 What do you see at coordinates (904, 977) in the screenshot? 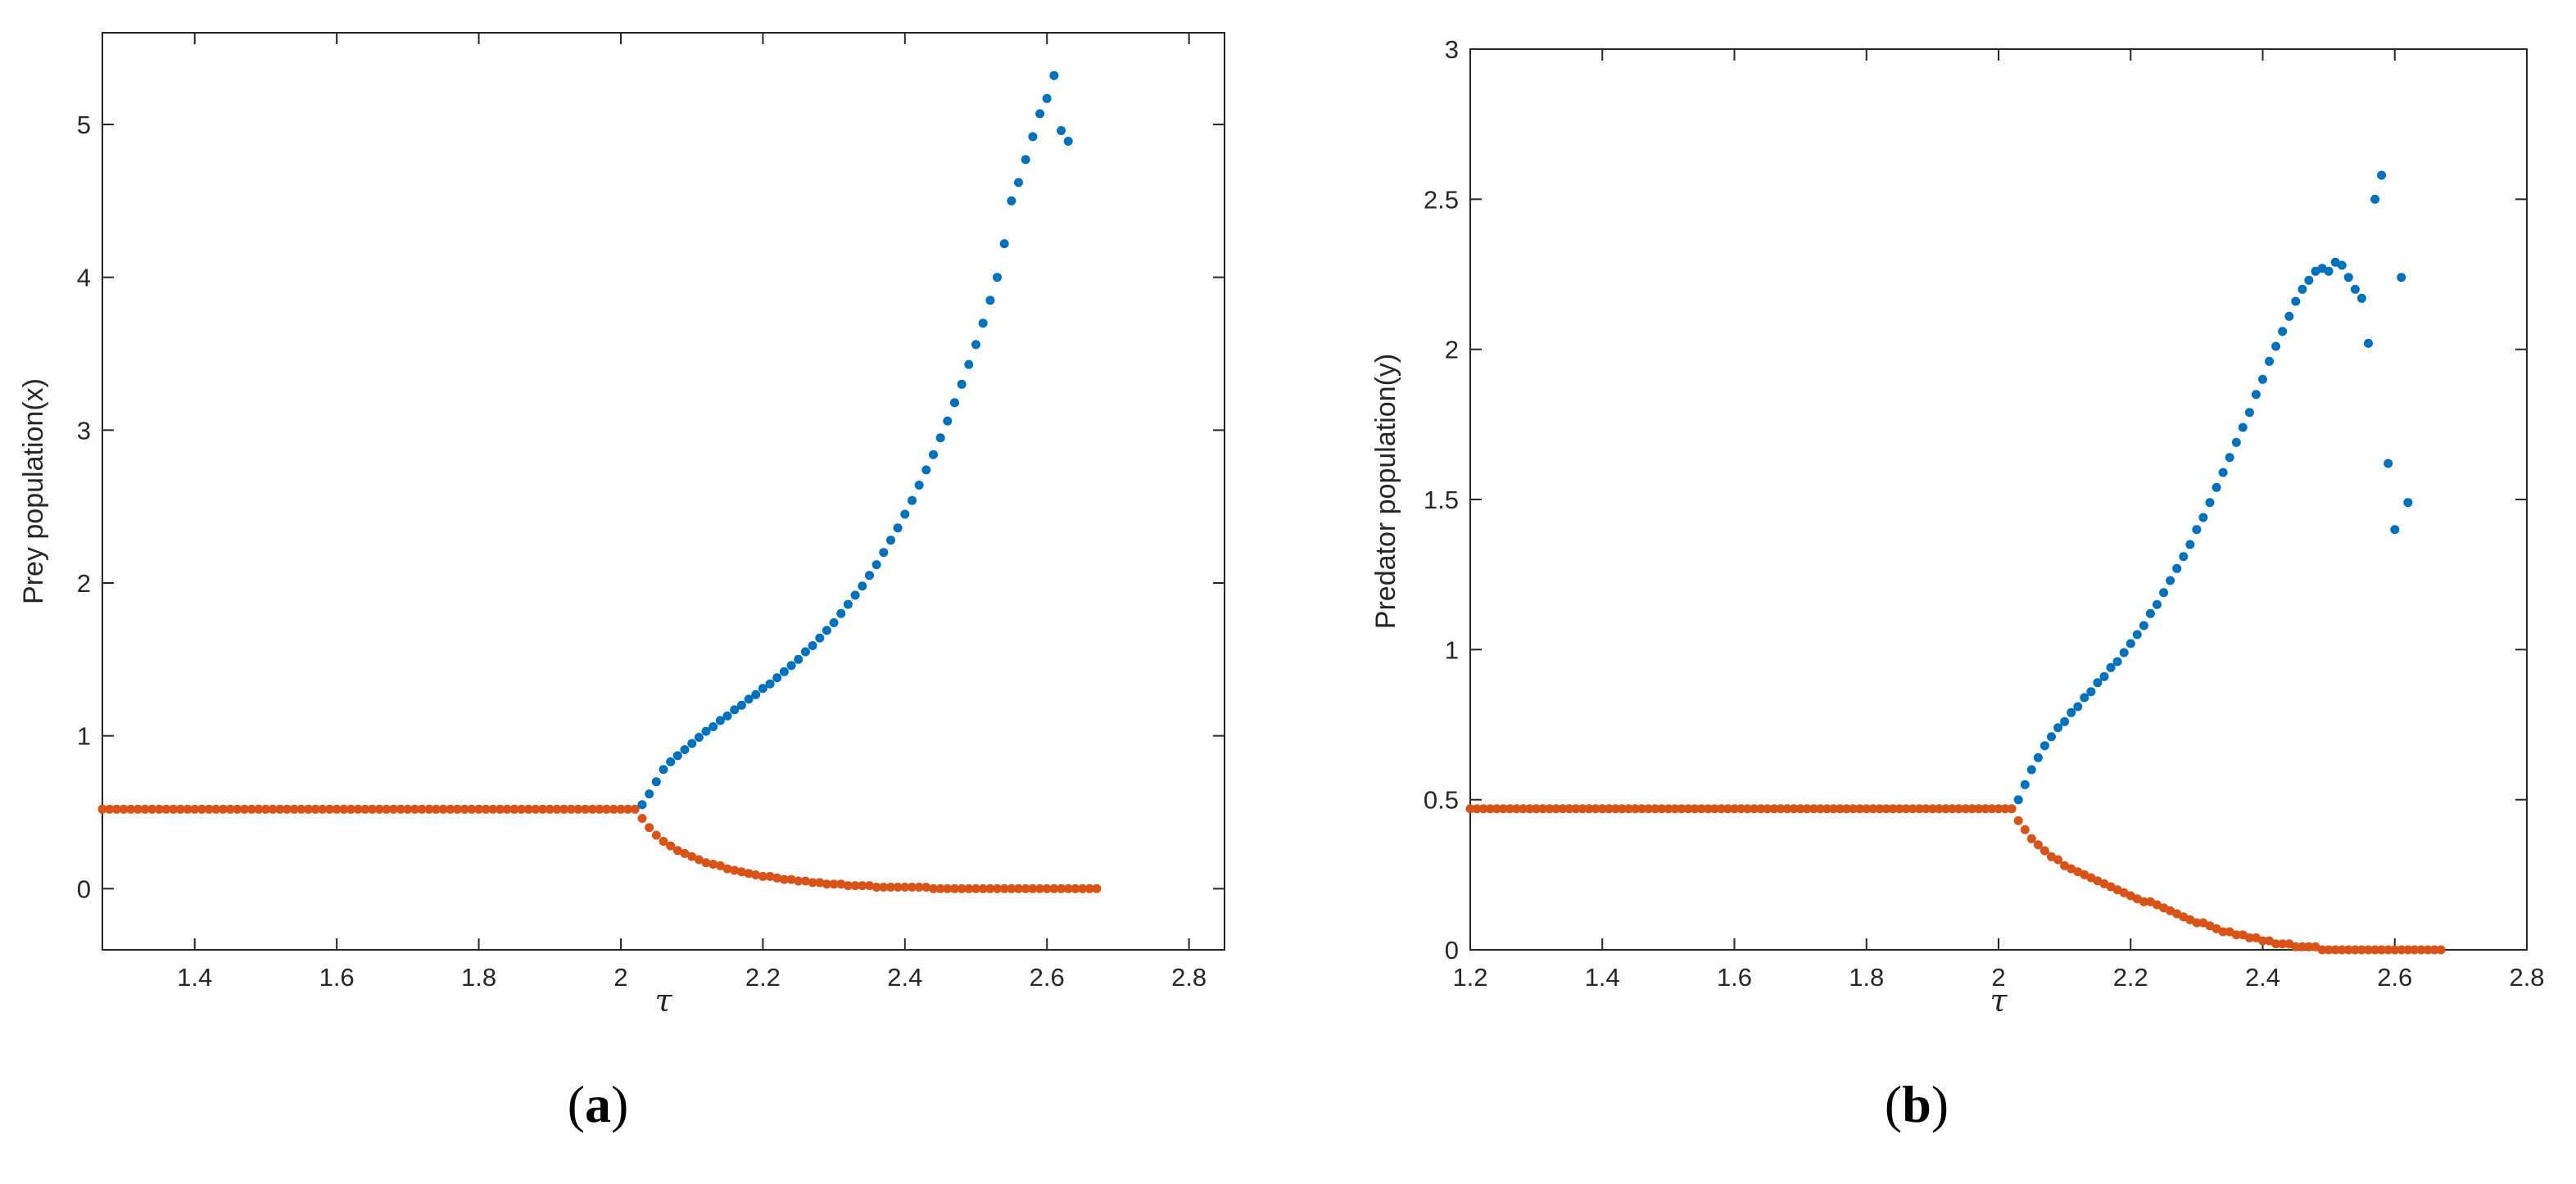
I see `panel-a-x-tick-label-5: 2.4` at bounding box center [904, 977].